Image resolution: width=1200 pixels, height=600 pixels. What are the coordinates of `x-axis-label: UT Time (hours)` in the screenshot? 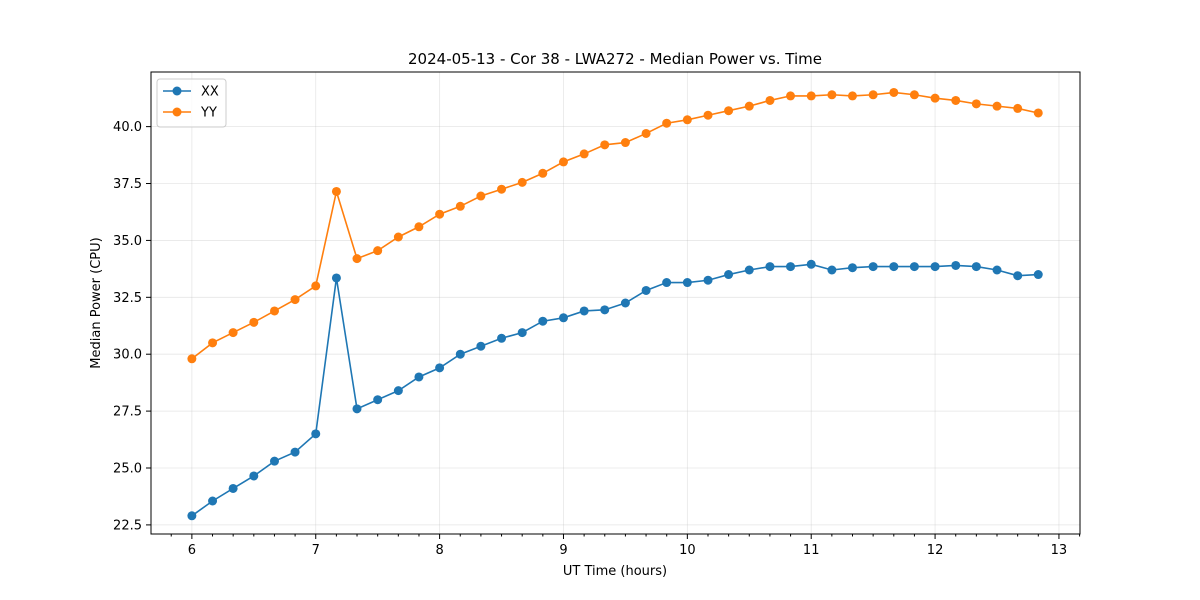 It's located at (615, 571).